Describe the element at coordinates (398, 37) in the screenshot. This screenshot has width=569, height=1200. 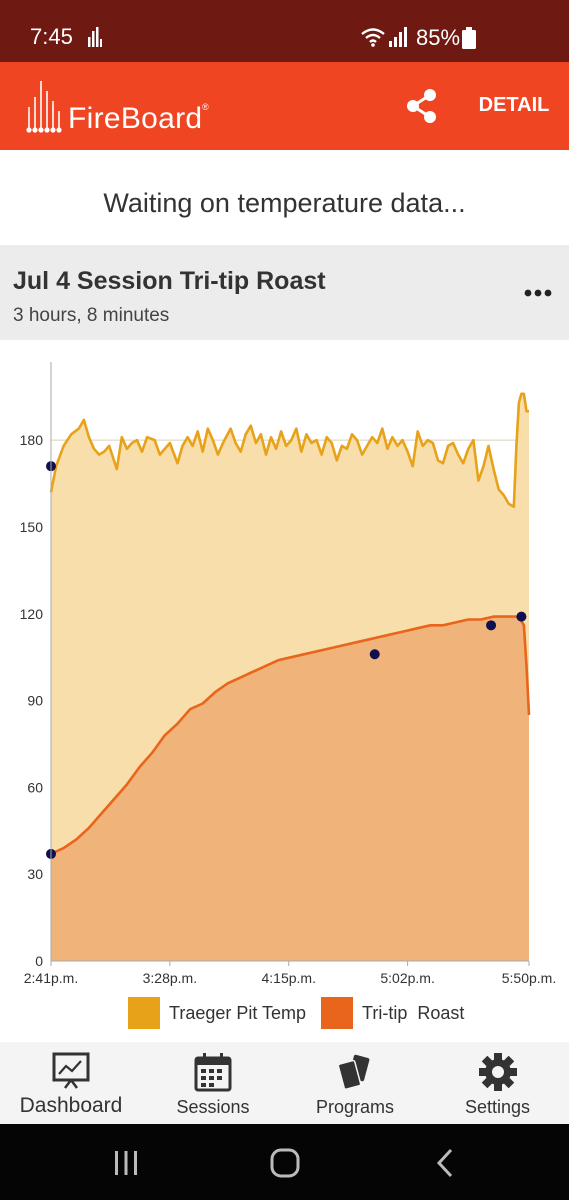
I see `cell-signal-icon` at that location.